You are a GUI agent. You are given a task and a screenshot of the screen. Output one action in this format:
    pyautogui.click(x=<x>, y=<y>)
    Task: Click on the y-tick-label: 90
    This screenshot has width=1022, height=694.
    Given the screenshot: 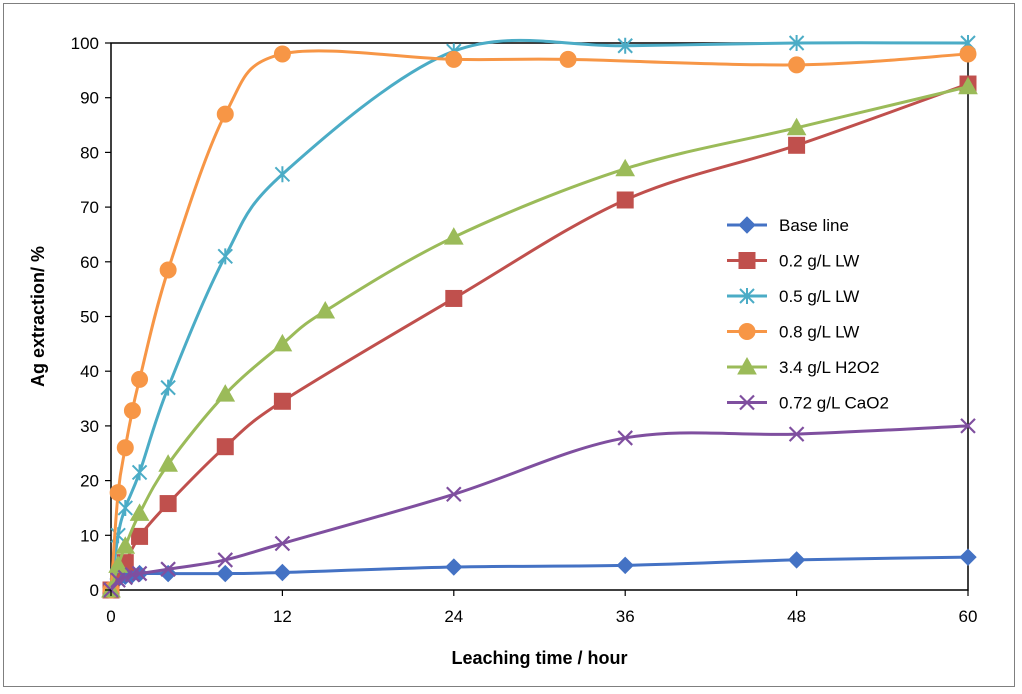 What is the action you would take?
    pyautogui.click(x=89, y=98)
    